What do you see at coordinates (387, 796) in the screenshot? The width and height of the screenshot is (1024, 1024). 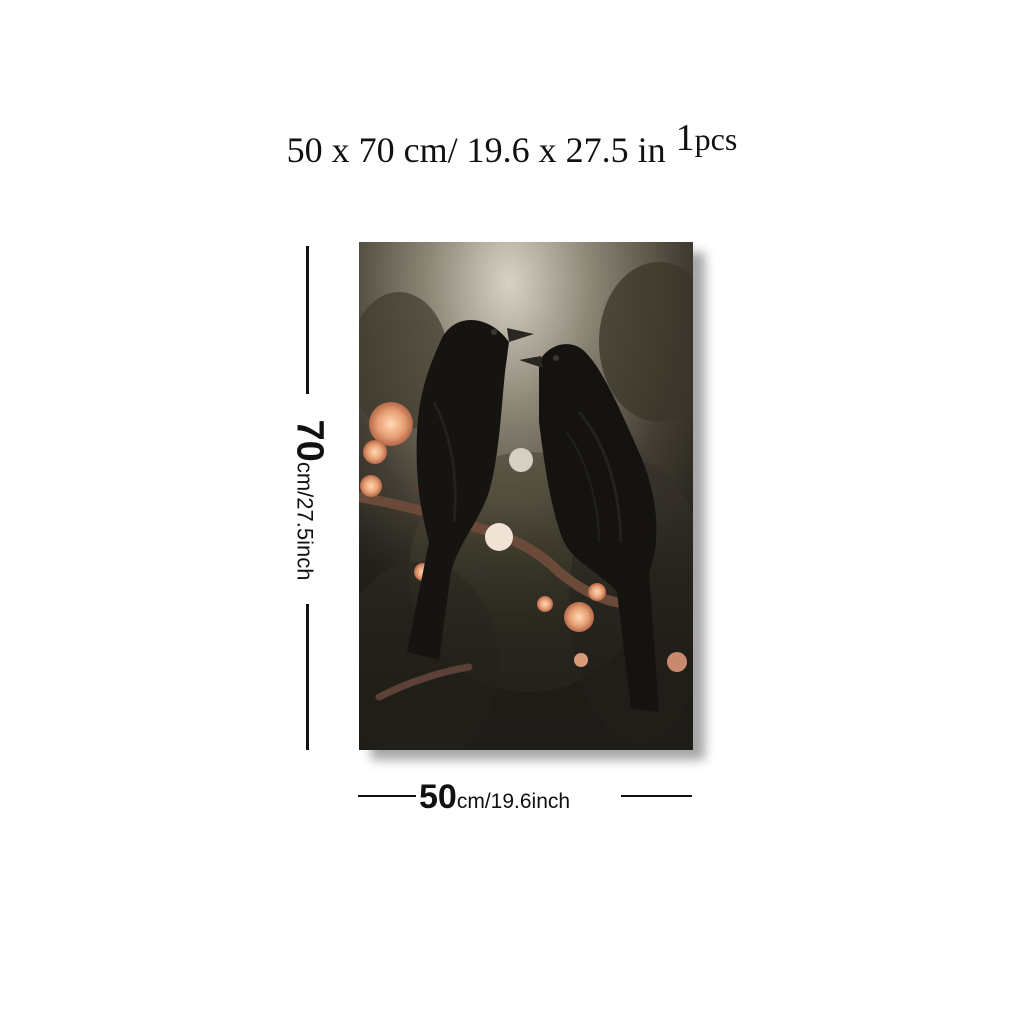 I see `width-dimension-line-left` at bounding box center [387, 796].